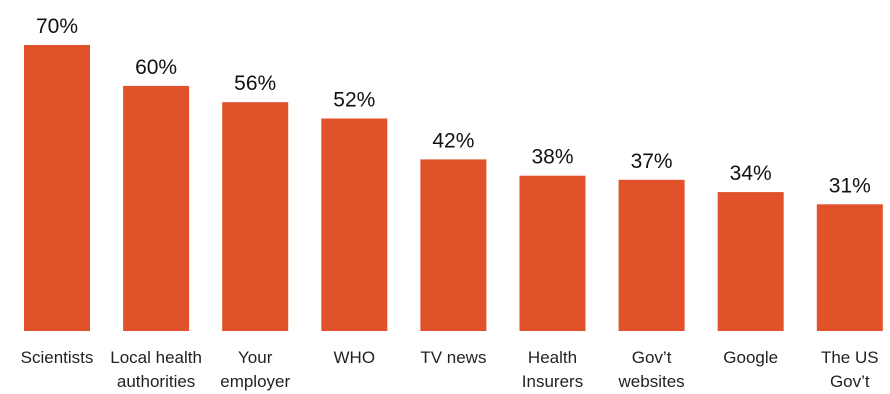 The height and width of the screenshot is (394, 890). What do you see at coordinates (453, 140) in the screenshot?
I see `bar-value-label-4: 42%` at bounding box center [453, 140].